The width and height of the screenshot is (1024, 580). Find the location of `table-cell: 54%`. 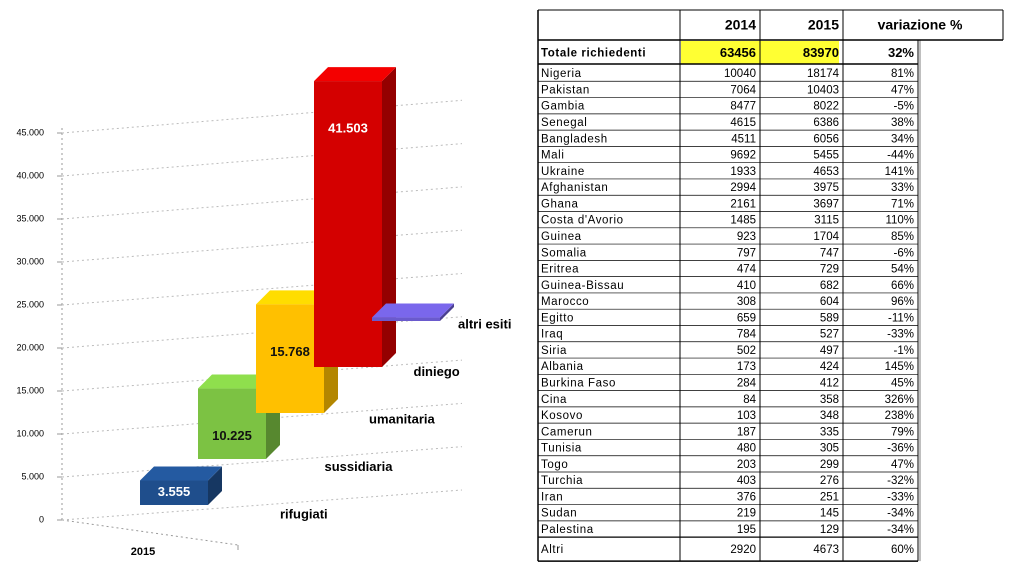

table-cell: 54% is located at coordinates (902, 270).